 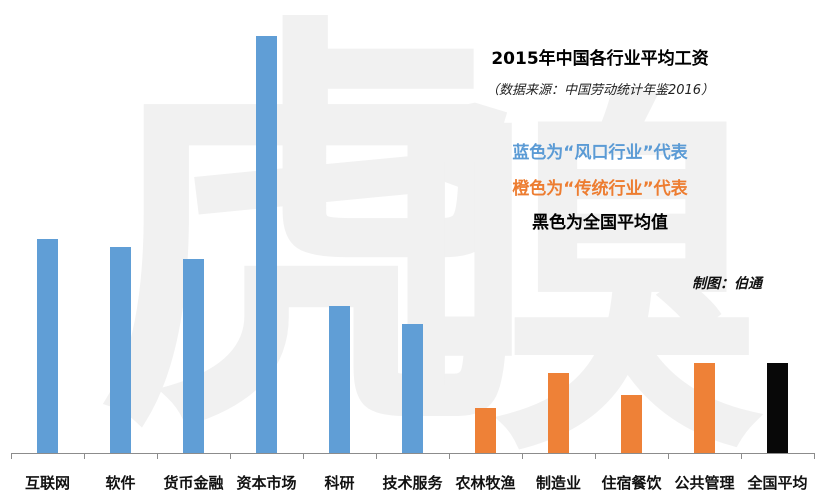 What do you see at coordinates (339, 483) in the screenshot?
I see `x-label: 科研` at bounding box center [339, 483].